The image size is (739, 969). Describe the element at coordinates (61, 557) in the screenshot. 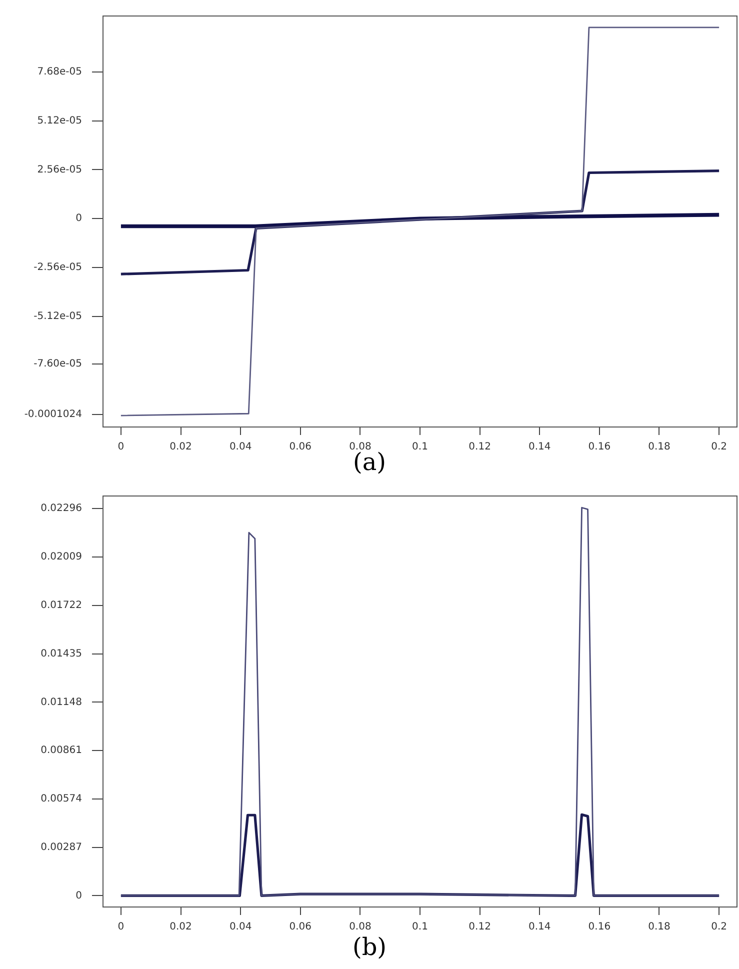

I see `y-tick-label: 0.02009` at that location.